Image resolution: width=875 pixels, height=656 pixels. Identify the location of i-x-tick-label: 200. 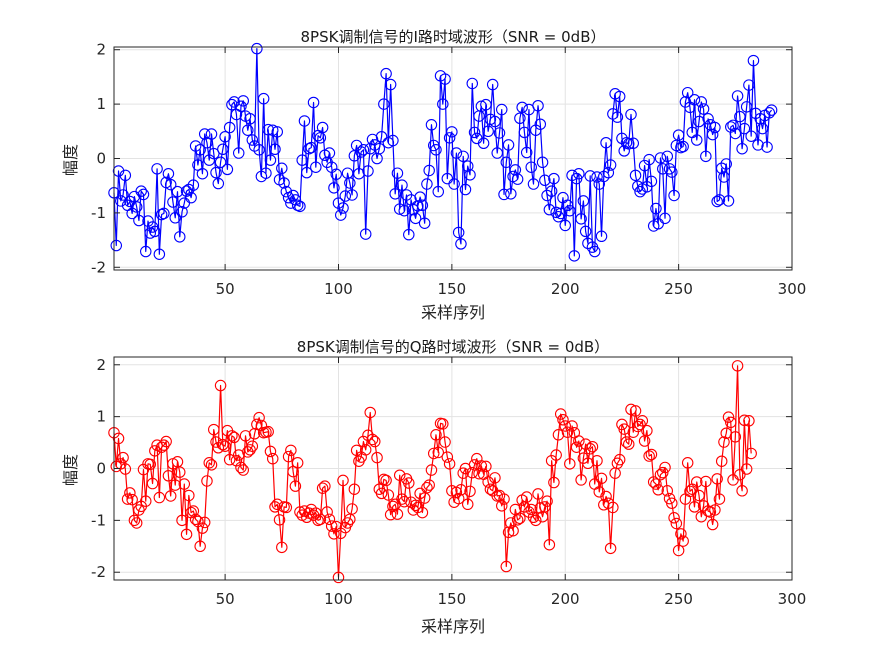
(565, 289).